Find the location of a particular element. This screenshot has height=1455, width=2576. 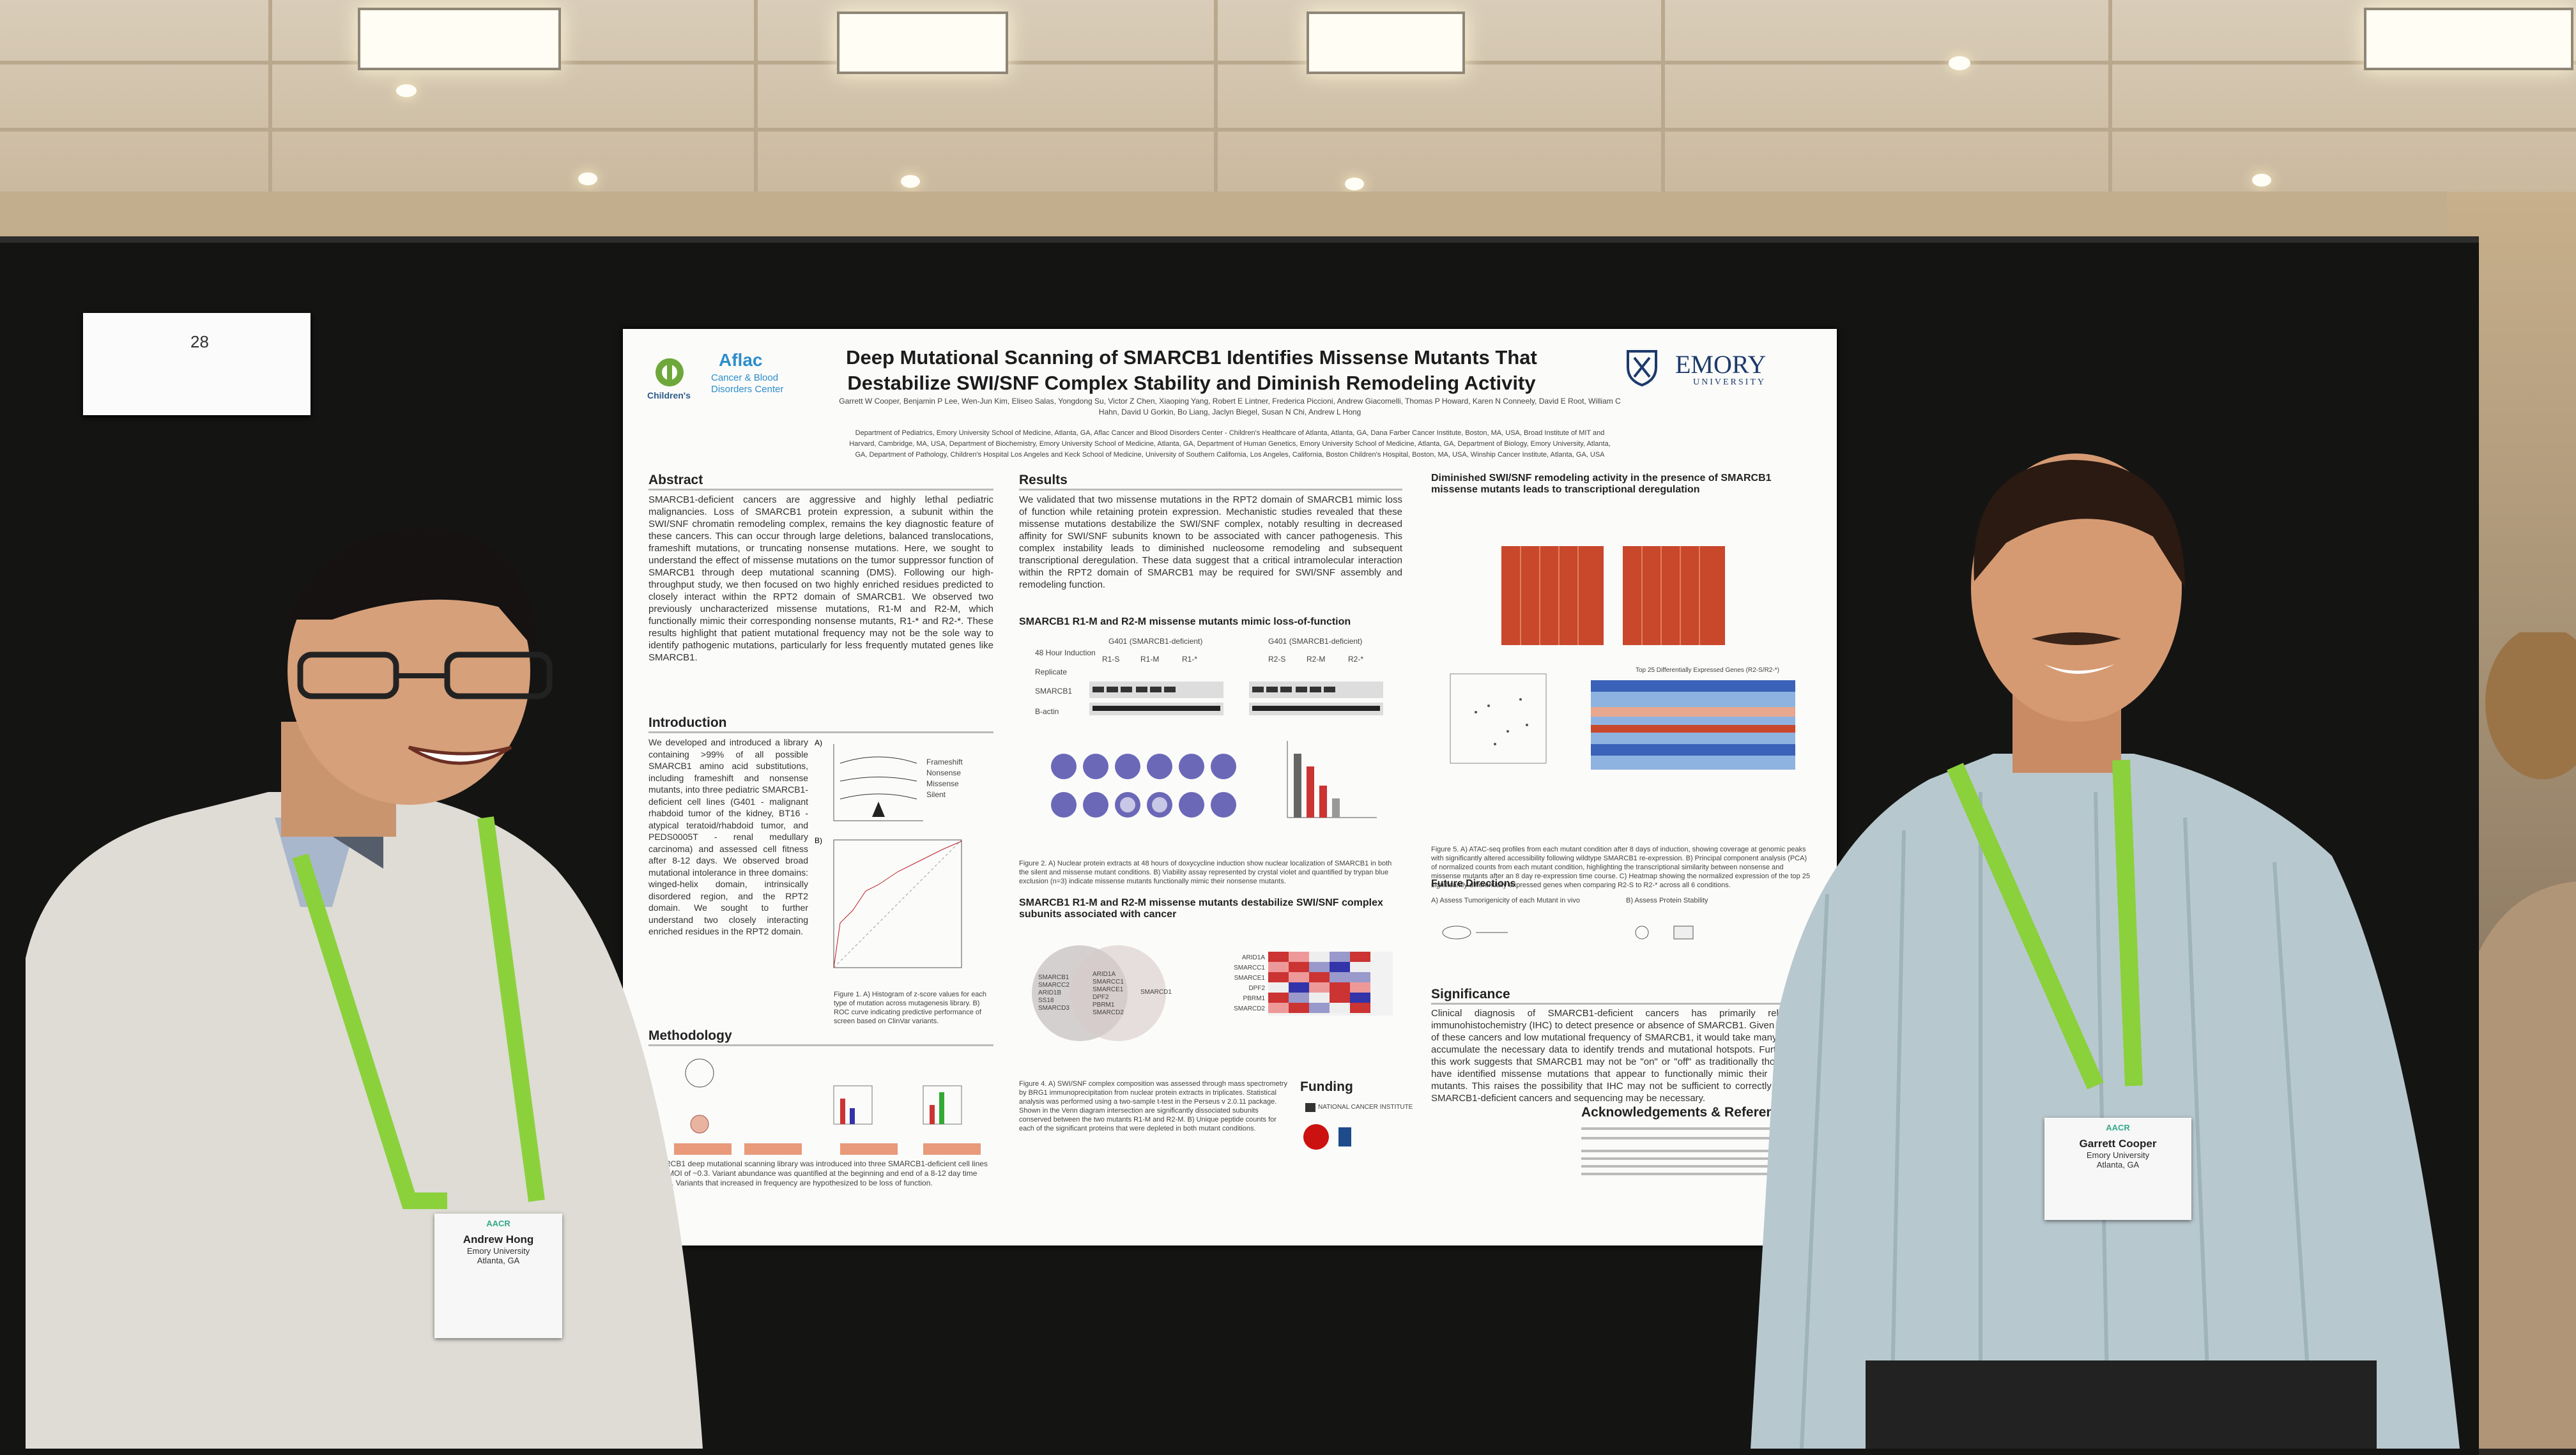

significance-heading: Significance is located at coordinates (1470, 994).